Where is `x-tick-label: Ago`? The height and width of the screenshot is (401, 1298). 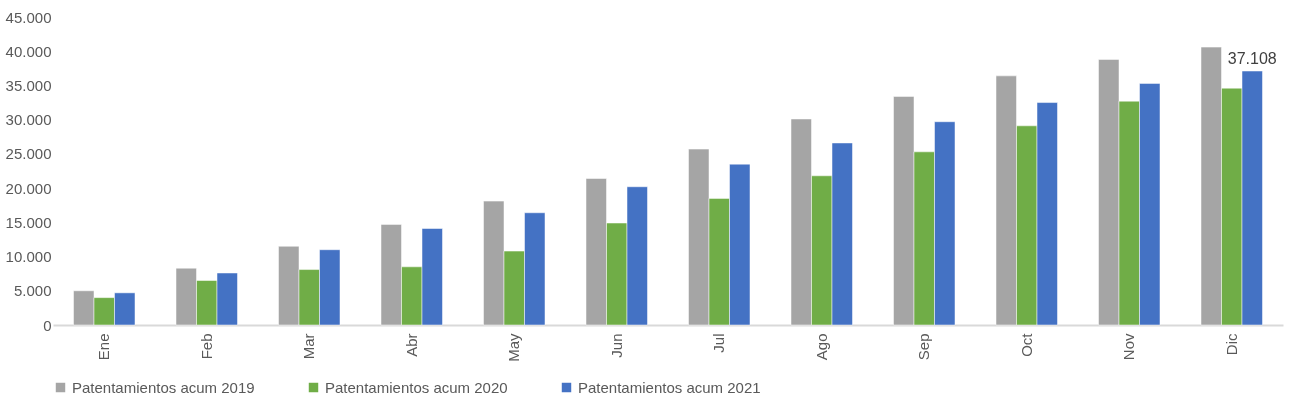 x-tick-label: Ago is located at coordinates (821, 347).